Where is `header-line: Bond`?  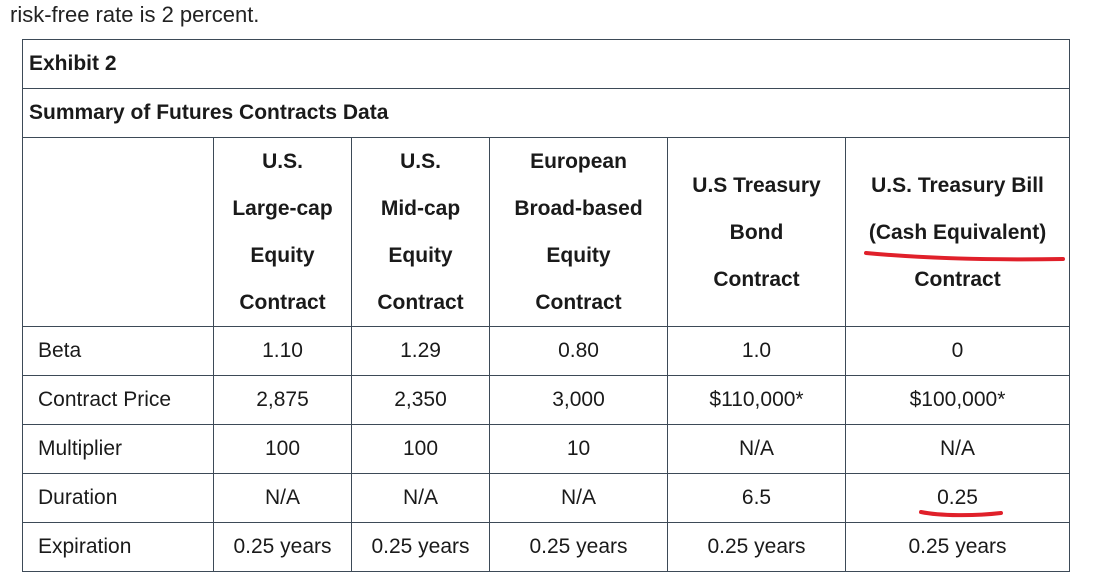
header-line: Bond is located at coordinates (756, 232).